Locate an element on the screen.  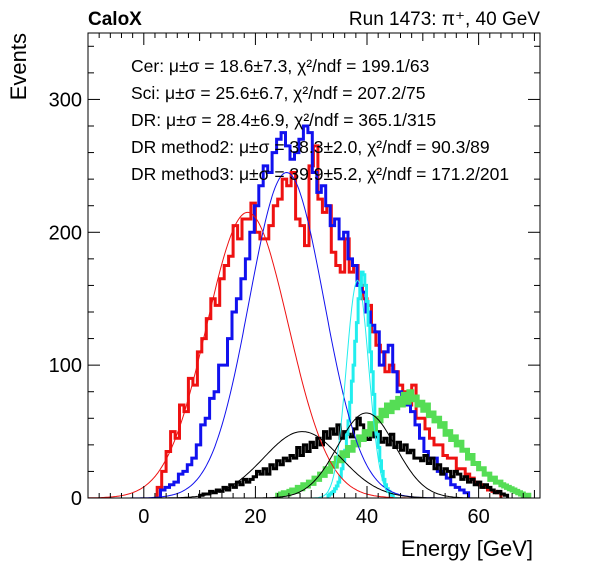
run-label: Run 1473: π⁺, 40 GeV is located at coordinates (444, 19).